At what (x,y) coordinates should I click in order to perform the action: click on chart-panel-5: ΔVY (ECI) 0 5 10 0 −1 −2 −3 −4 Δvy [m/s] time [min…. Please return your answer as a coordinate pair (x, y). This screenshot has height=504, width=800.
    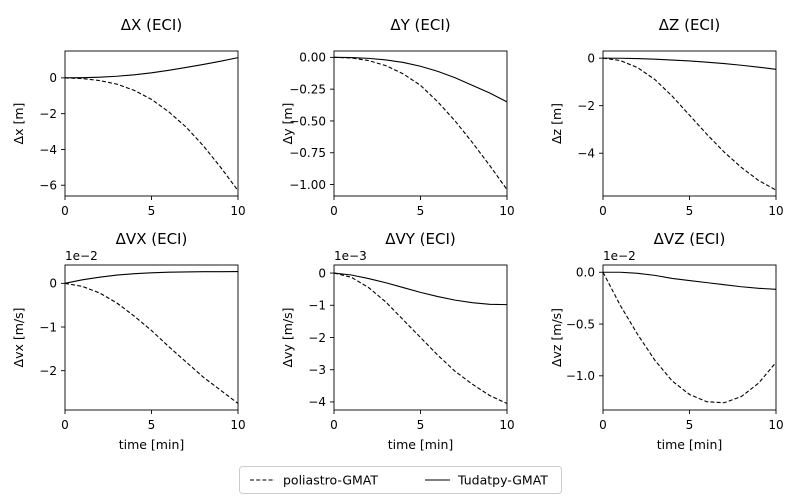
    Looking at the image, I should click on (397, 341).